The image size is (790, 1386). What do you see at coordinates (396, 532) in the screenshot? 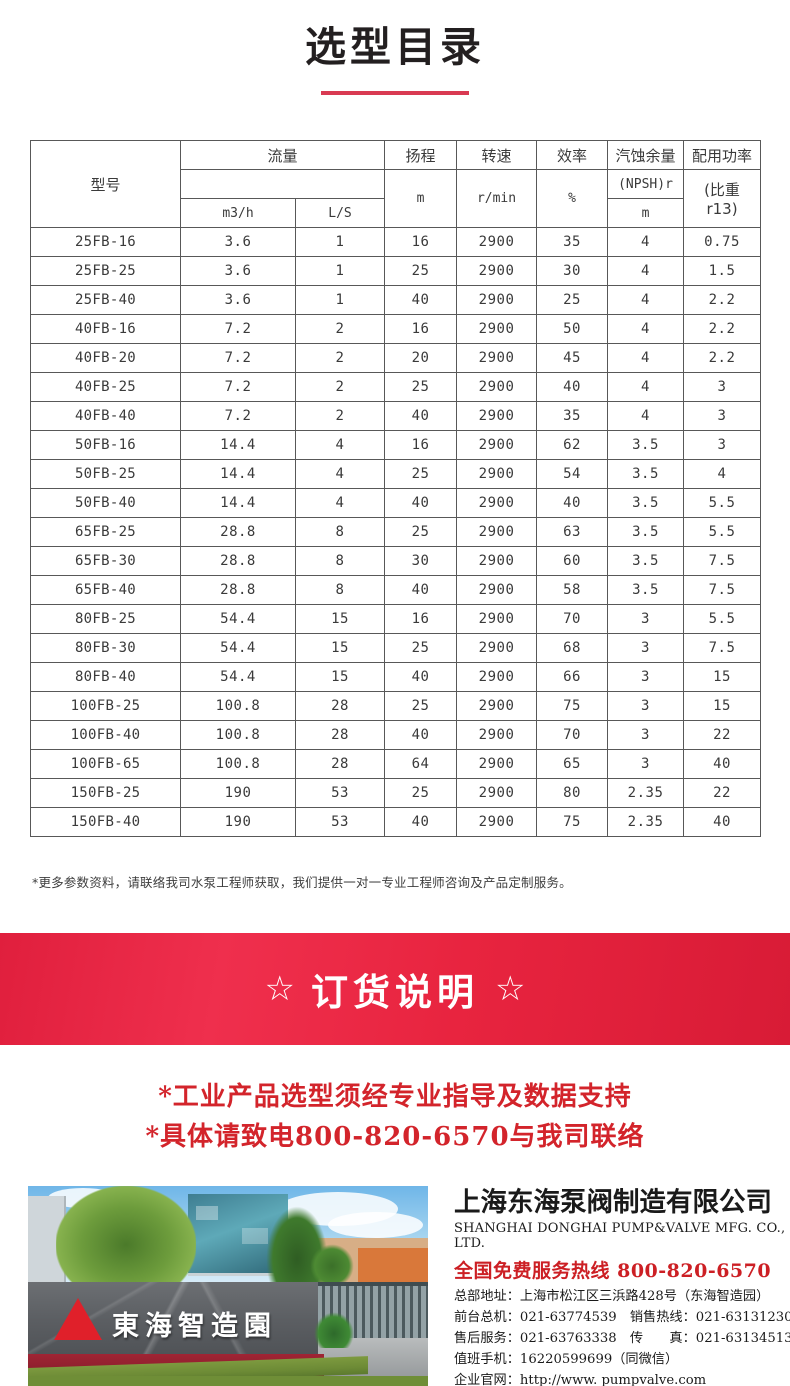
I see `table-row: 65FB-25 28.8 8 25 2900 63 3.5 5.5` at bounding box center [396, 532].